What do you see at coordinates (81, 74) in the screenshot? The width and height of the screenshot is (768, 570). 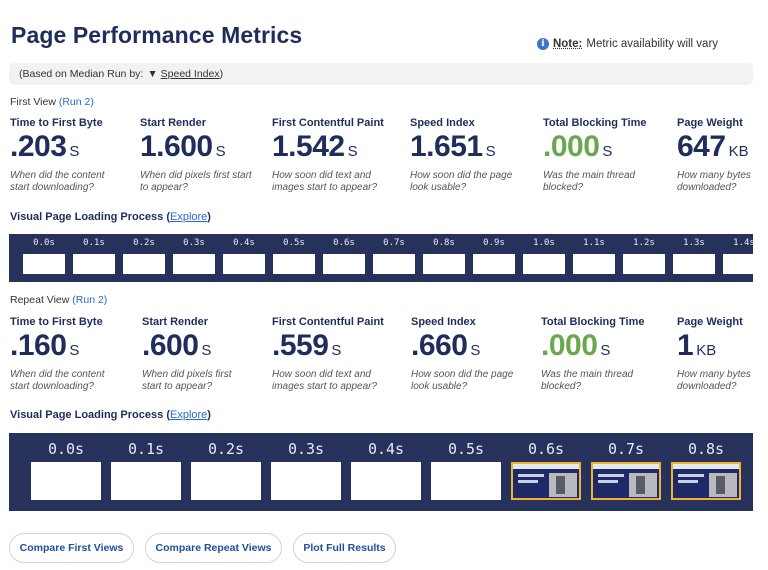 I see `median-run-text: (Based on Median Run by:` at bounding box center [81, 74].